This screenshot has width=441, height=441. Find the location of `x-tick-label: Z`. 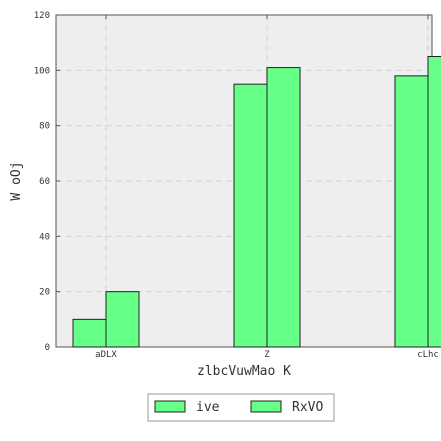

x-tick-label: Z is located at coordinates (267, 355).